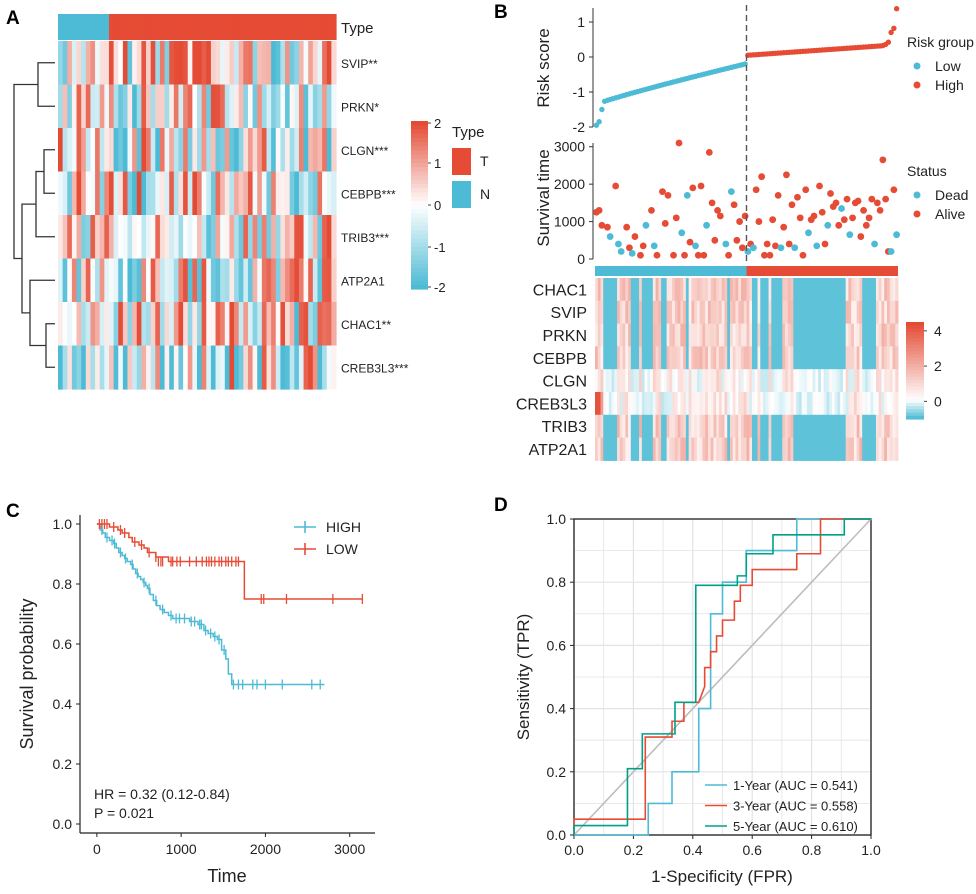 The image size is (976, 894). What do you see at coordinates (634, 850) in the screenshot?
I see `roc-x-tick-label: 0.2` at bounding box center [634, 850].